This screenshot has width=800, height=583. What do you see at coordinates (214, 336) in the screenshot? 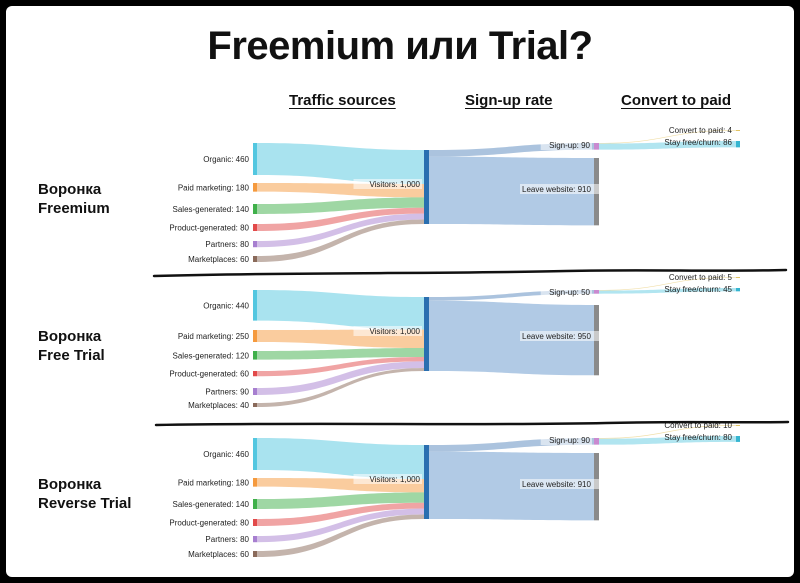
I see `sankey-node-label: Paid marketing: 250` at bounding box center [214, 336].